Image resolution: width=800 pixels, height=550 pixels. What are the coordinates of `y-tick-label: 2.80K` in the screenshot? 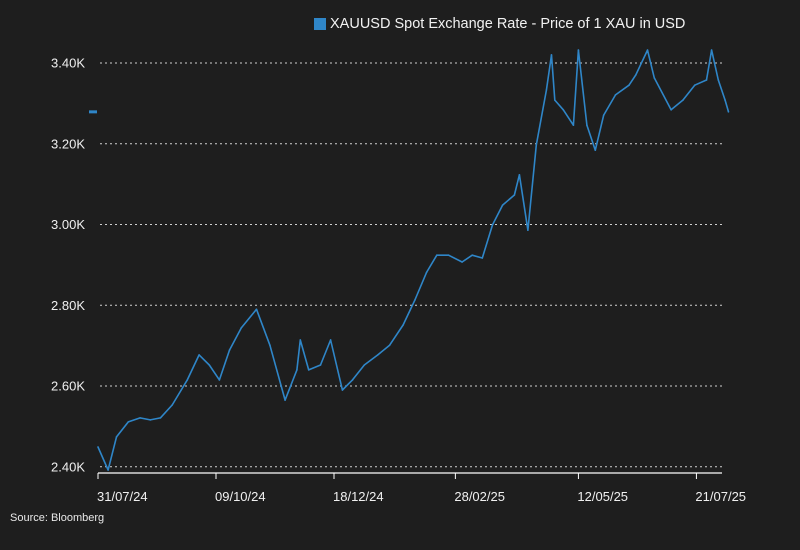 It's located at (68, 305).